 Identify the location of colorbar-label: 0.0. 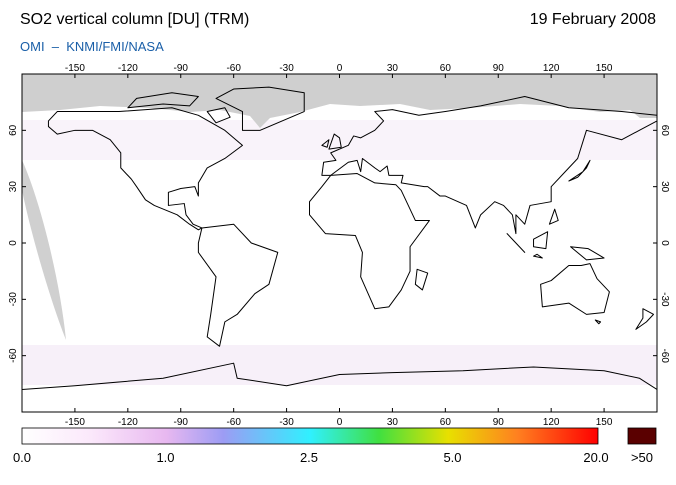
(22, 457).